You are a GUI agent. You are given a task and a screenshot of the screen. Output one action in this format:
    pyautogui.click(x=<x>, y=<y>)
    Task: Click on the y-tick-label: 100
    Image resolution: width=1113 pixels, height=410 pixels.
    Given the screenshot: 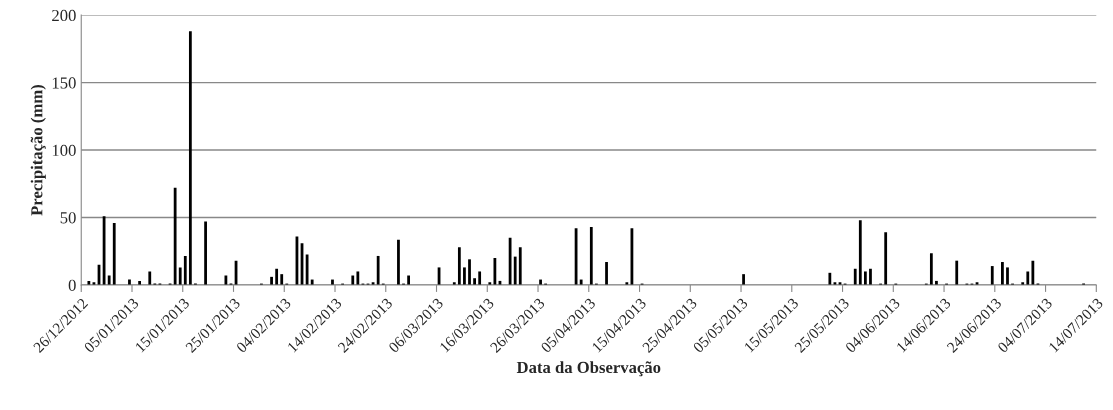 What is the action you would take?
    pyautogui.click(x=64, y=150)
    